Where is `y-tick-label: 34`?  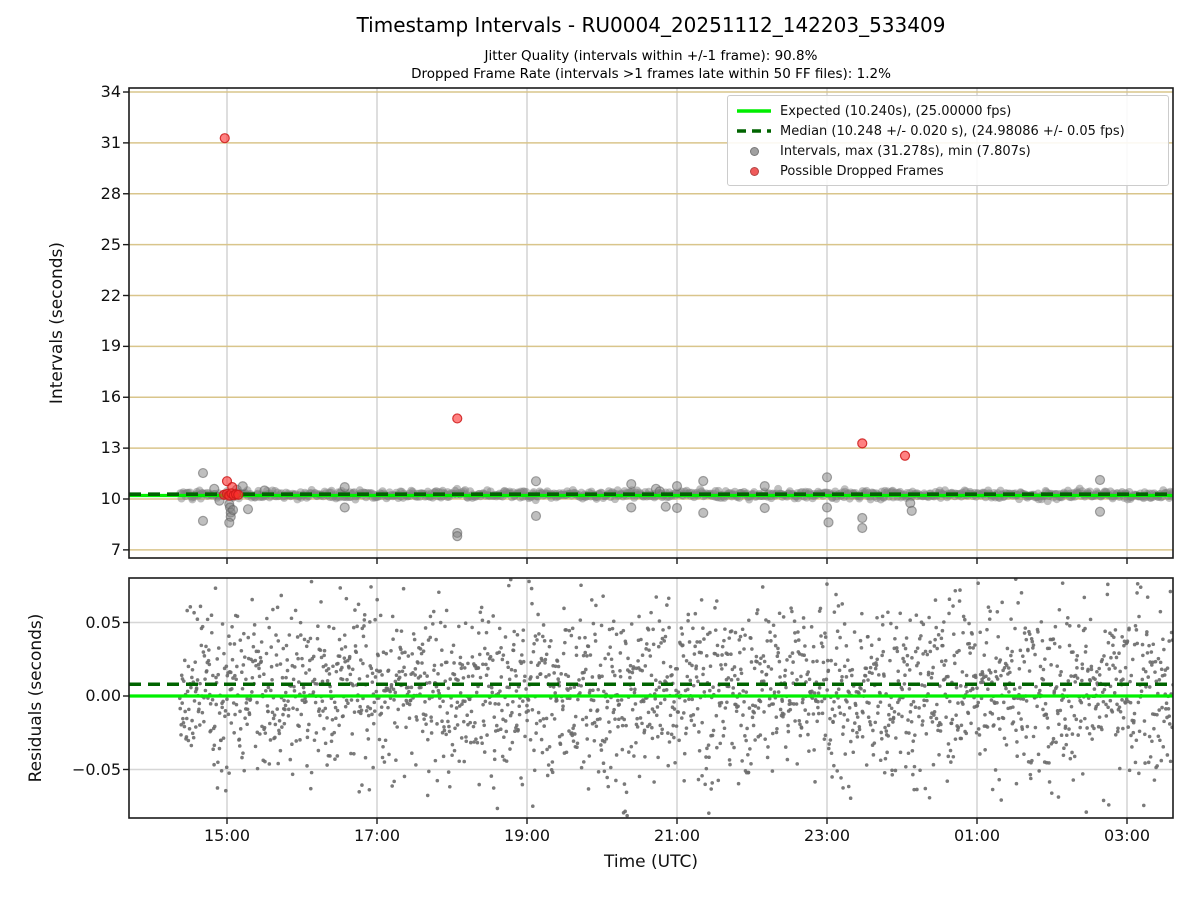
y-tick-label: 34 is located at coordinates (110, 91).